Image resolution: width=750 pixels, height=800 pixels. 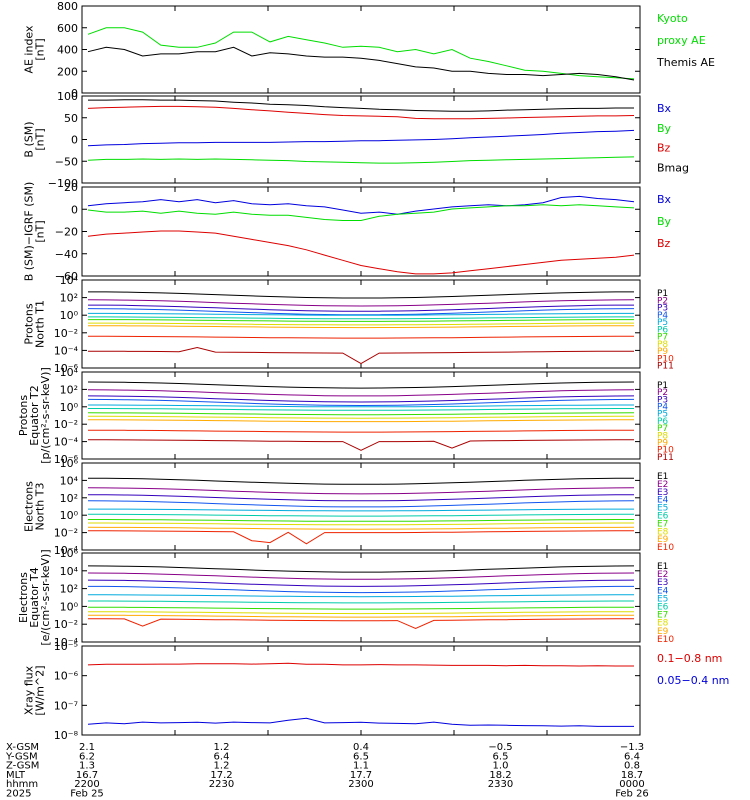 I want to click on x-axis-value: 2.1, so click(x=87, y=747).